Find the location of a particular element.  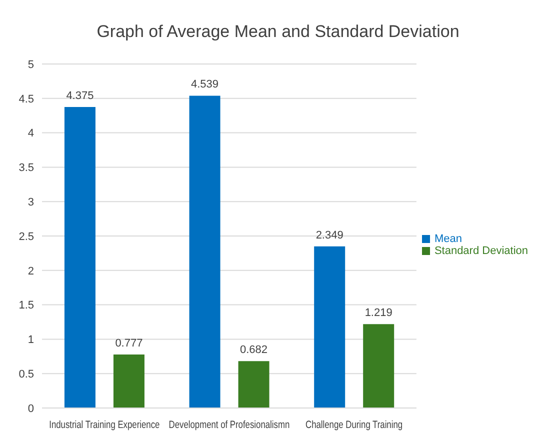

y-tick-label: 2 is located at coordinates (31, 271).